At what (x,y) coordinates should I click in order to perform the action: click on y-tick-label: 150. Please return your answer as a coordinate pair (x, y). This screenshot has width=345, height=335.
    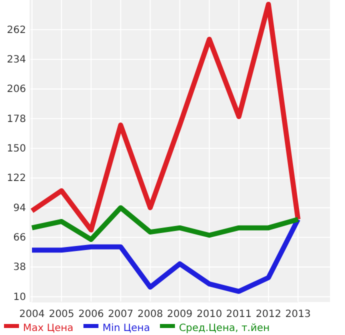
    Looking at the image, I should click on (16, 149).